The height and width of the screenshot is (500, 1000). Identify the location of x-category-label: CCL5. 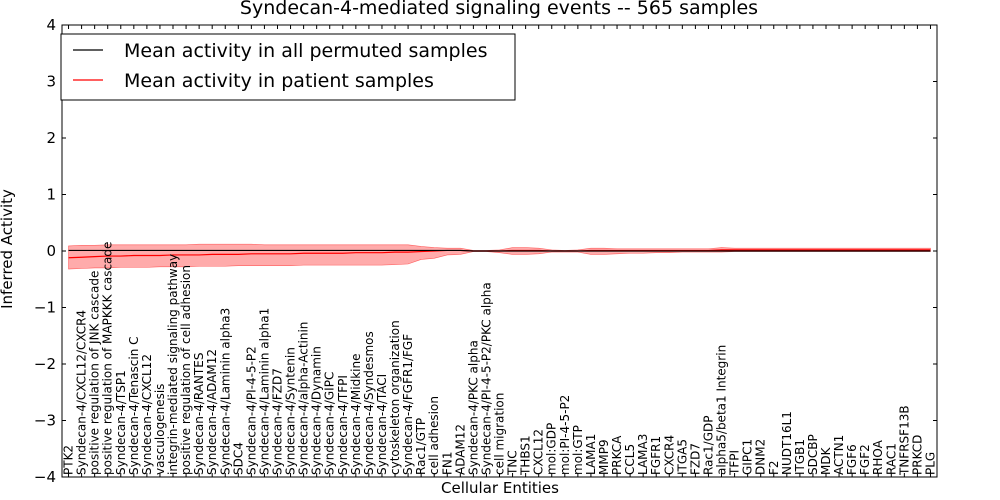
(630, 459).